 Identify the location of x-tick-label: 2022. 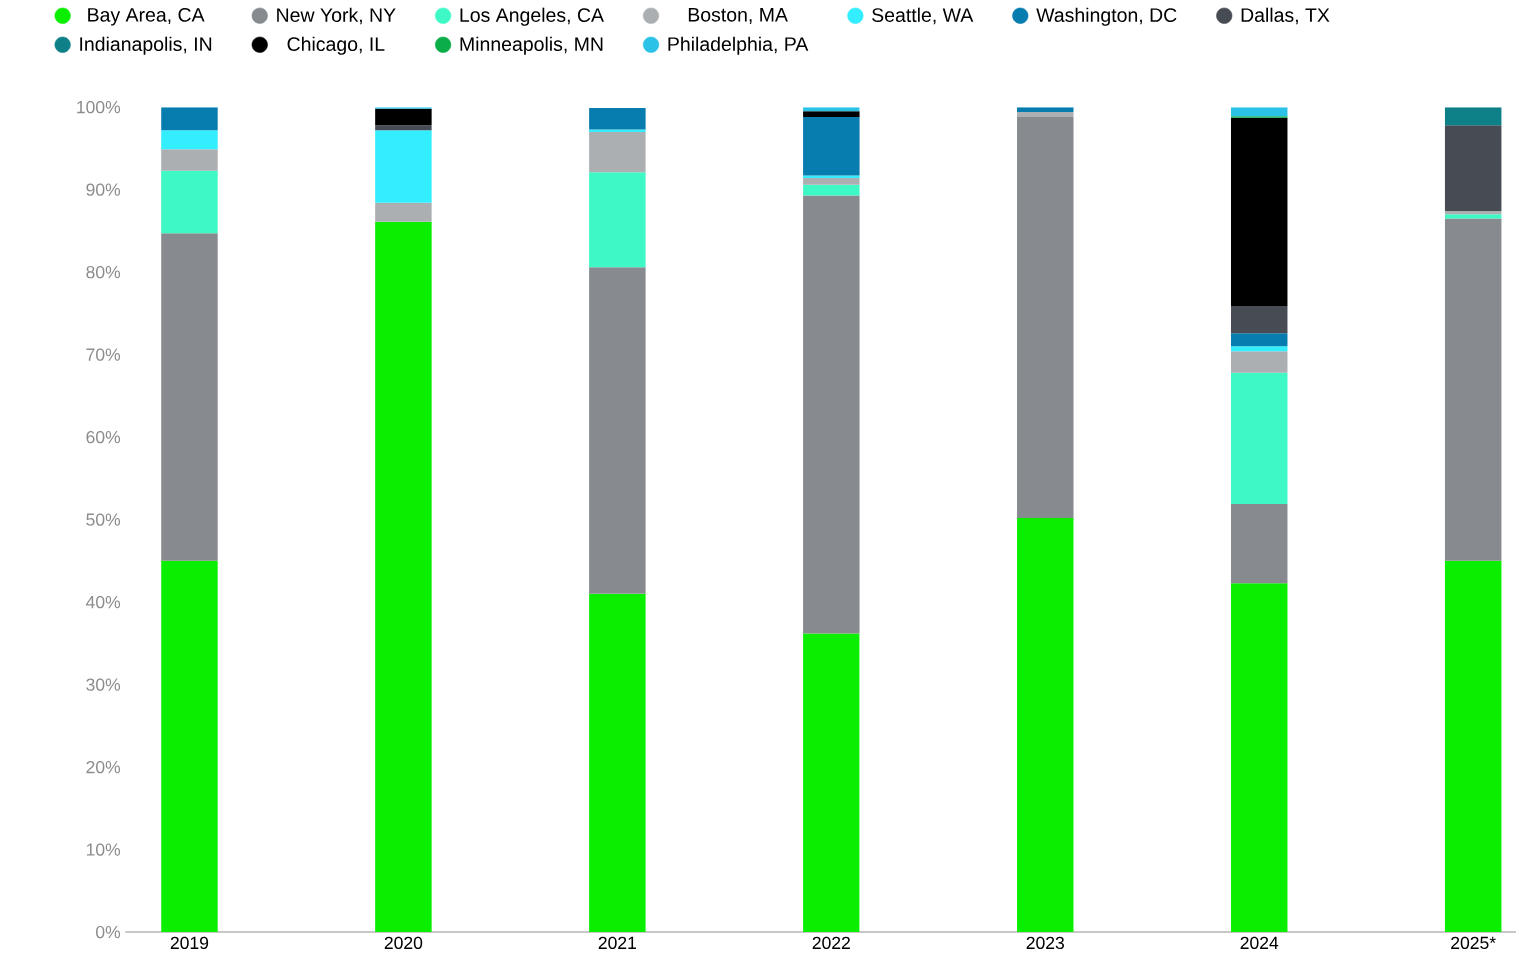
(831, 942).